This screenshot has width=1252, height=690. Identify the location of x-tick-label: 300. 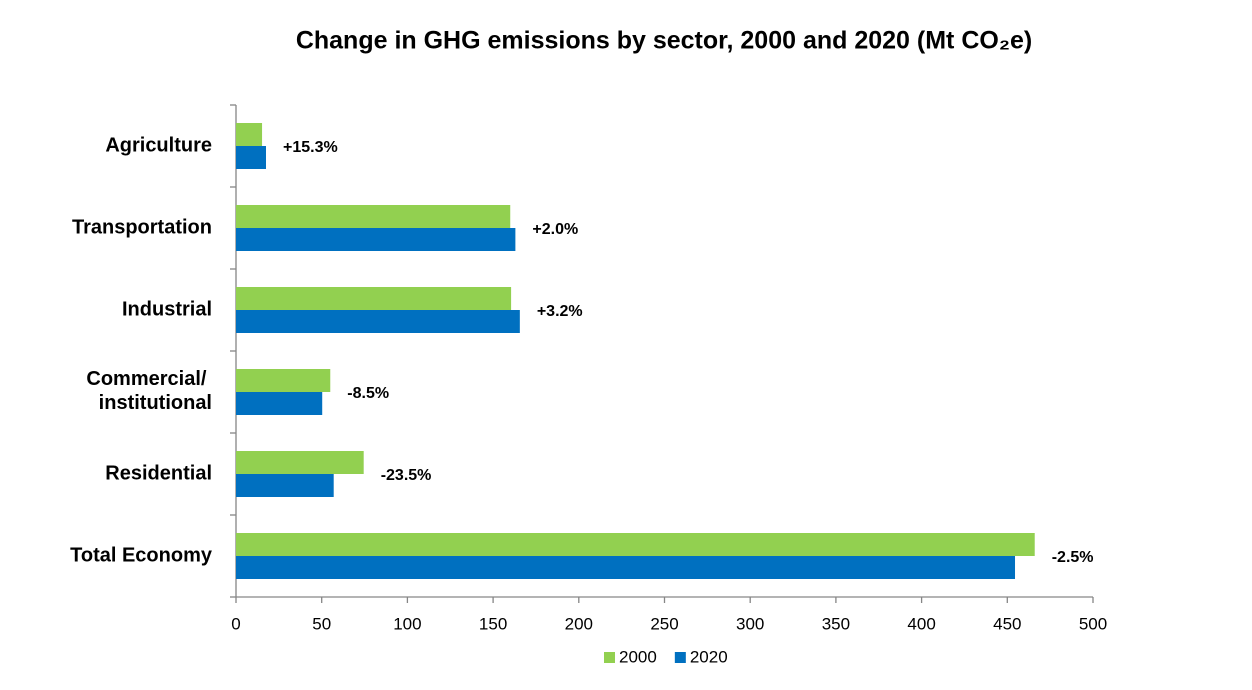
(750, 623).